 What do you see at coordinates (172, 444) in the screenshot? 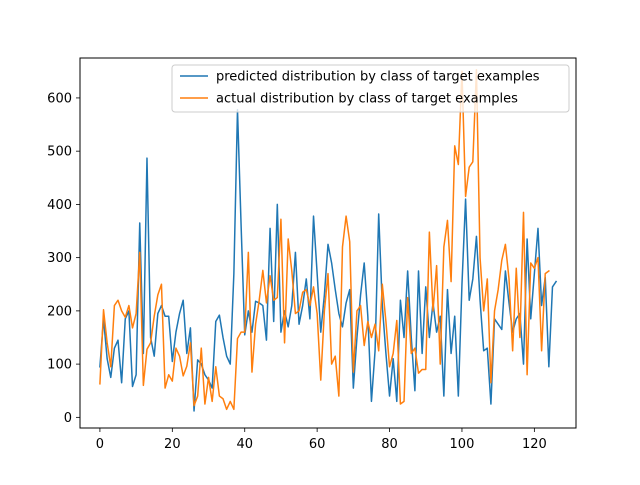
I see `x-tick-label: 20` at bounding box center [172, 444].